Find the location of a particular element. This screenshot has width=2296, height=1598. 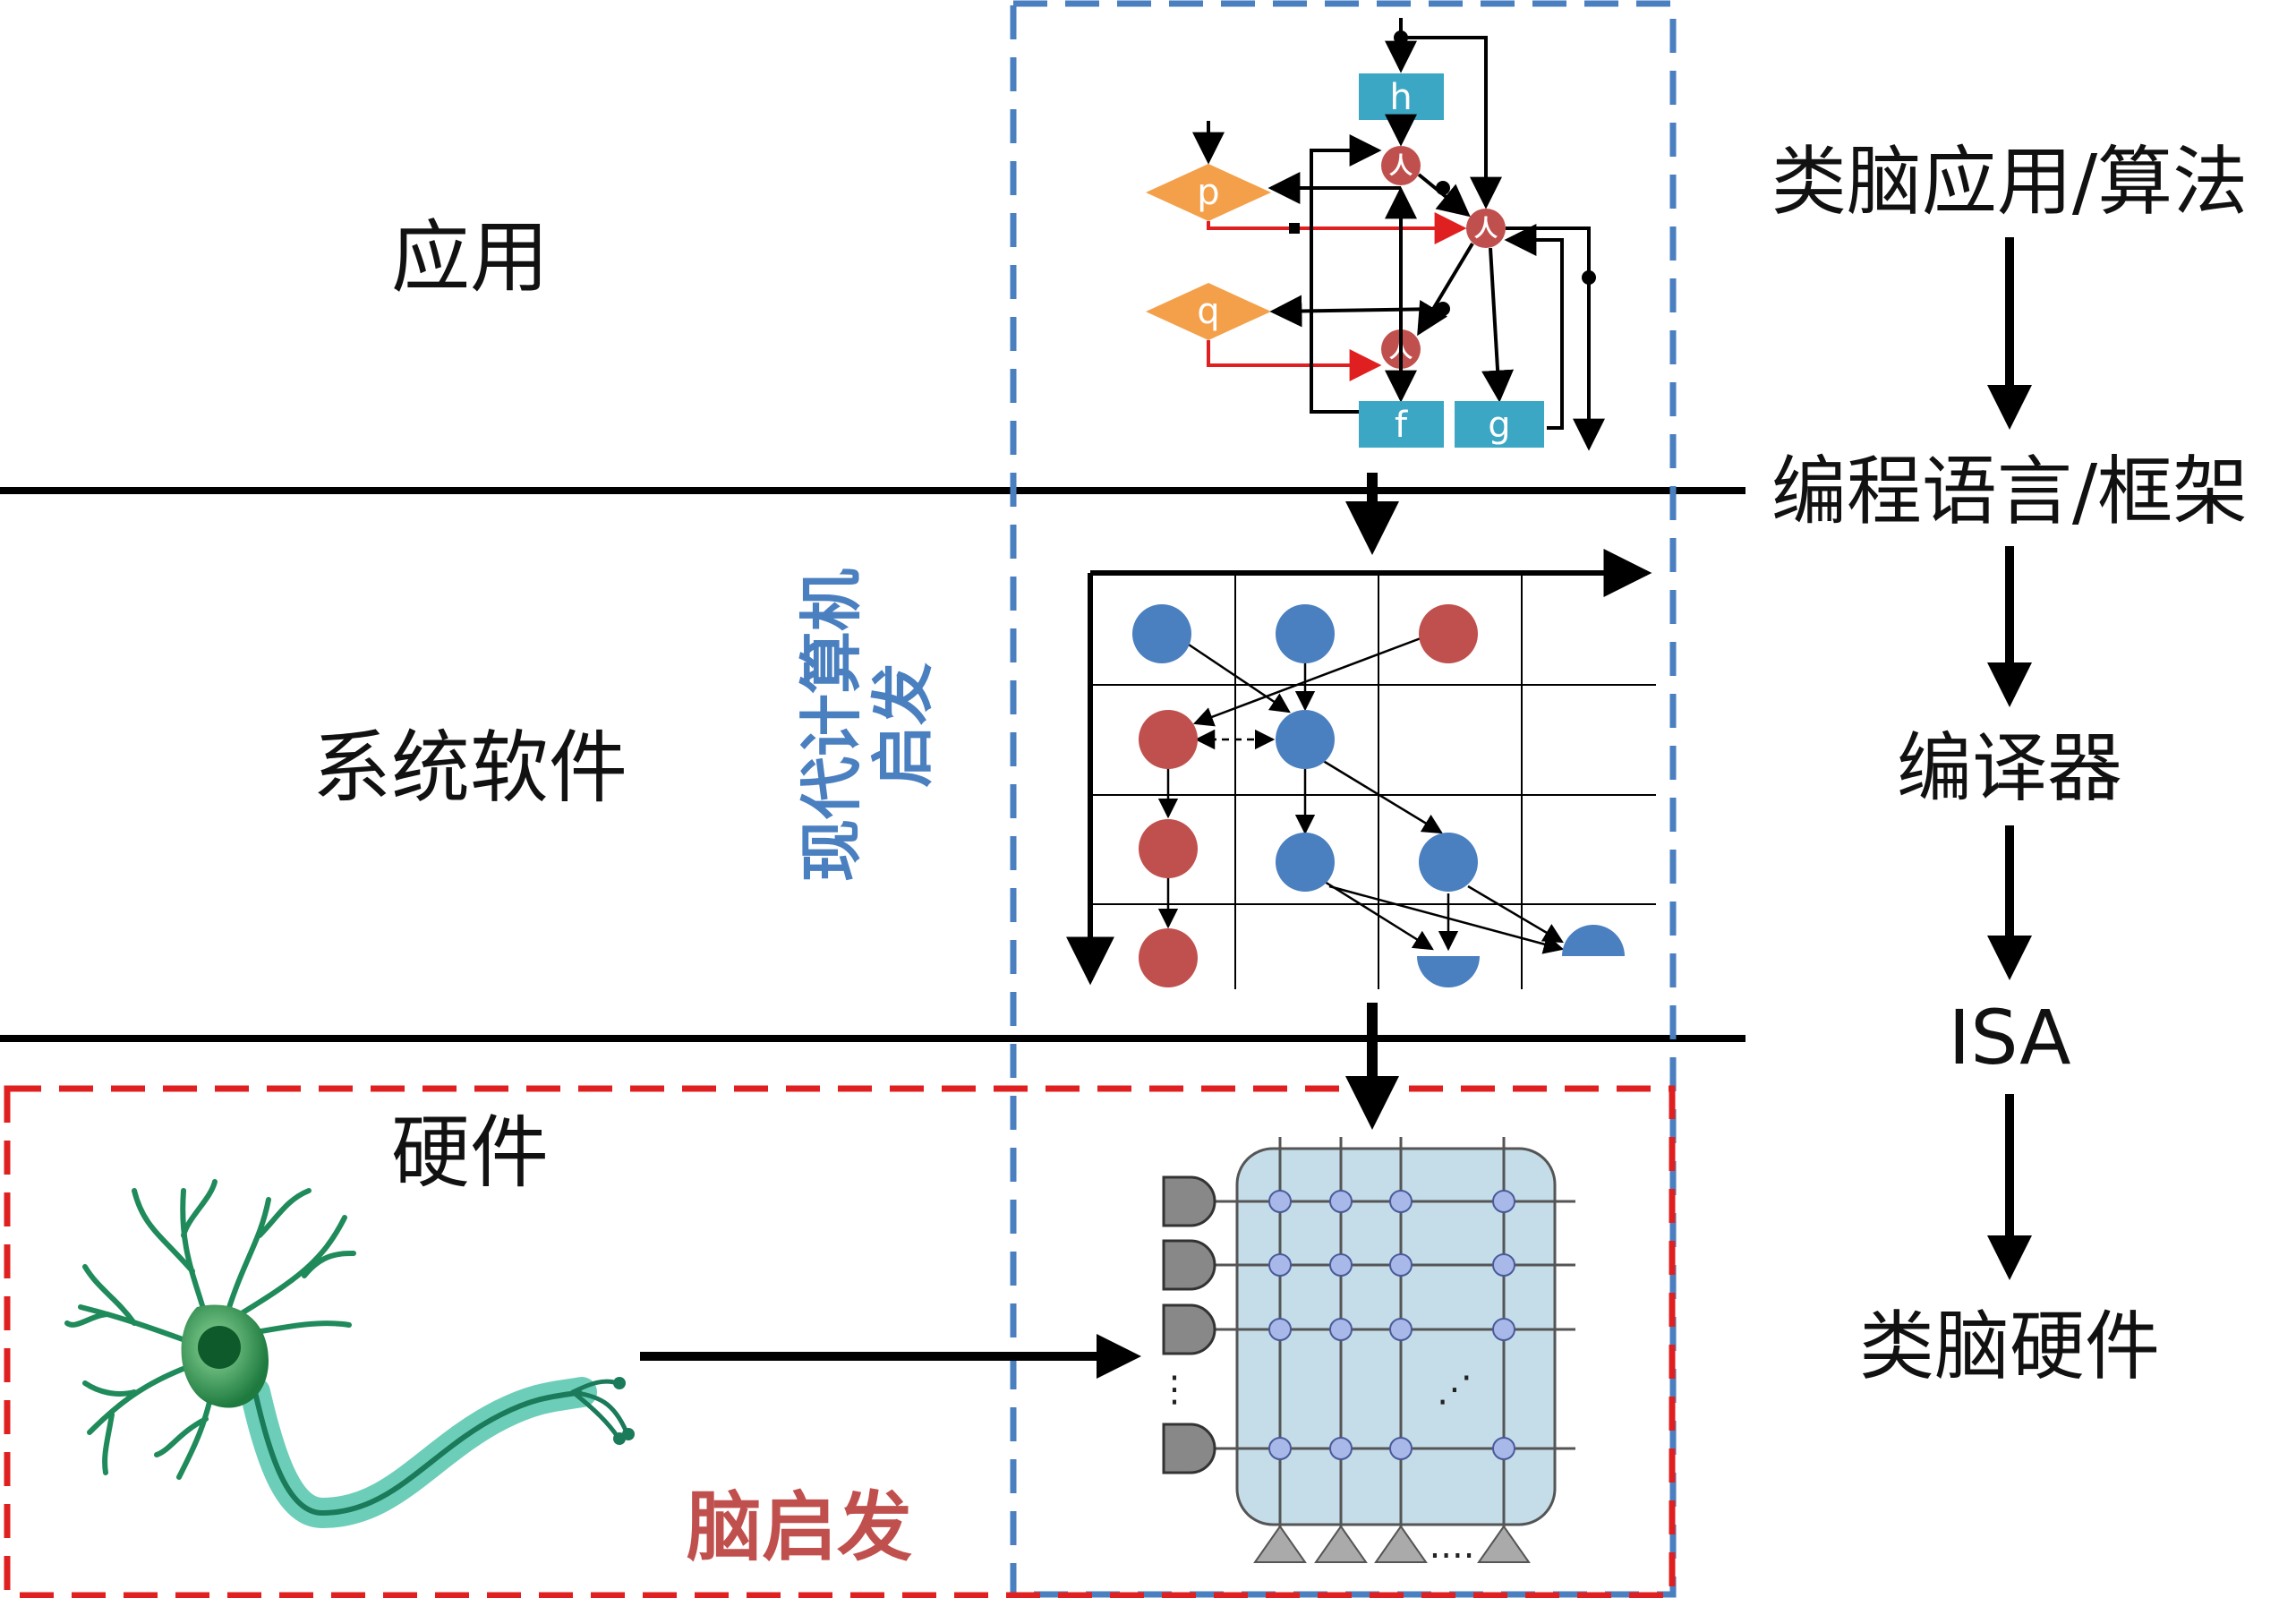

graph-box-f is located at coordinates (1401, 424).